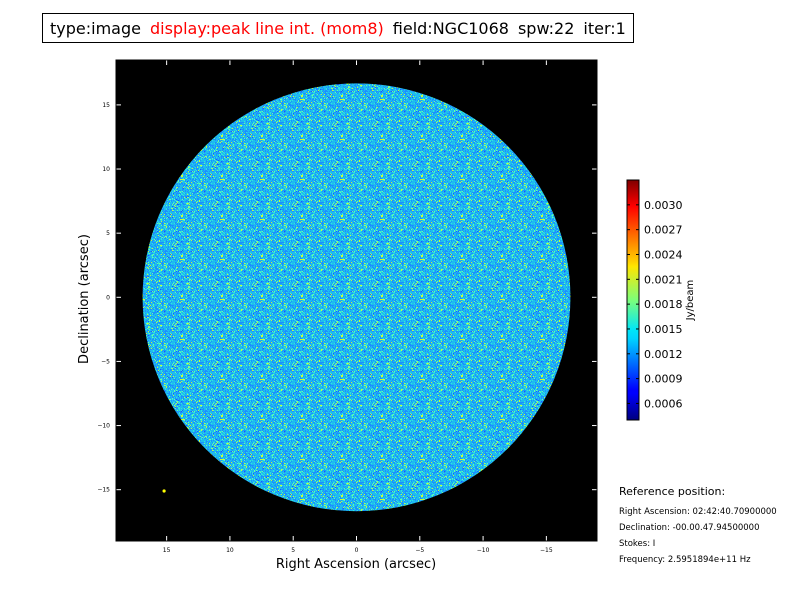  I want to click on x-tick-labels: 15 10 5 0 −5 −10 −15, so click(358, 550).